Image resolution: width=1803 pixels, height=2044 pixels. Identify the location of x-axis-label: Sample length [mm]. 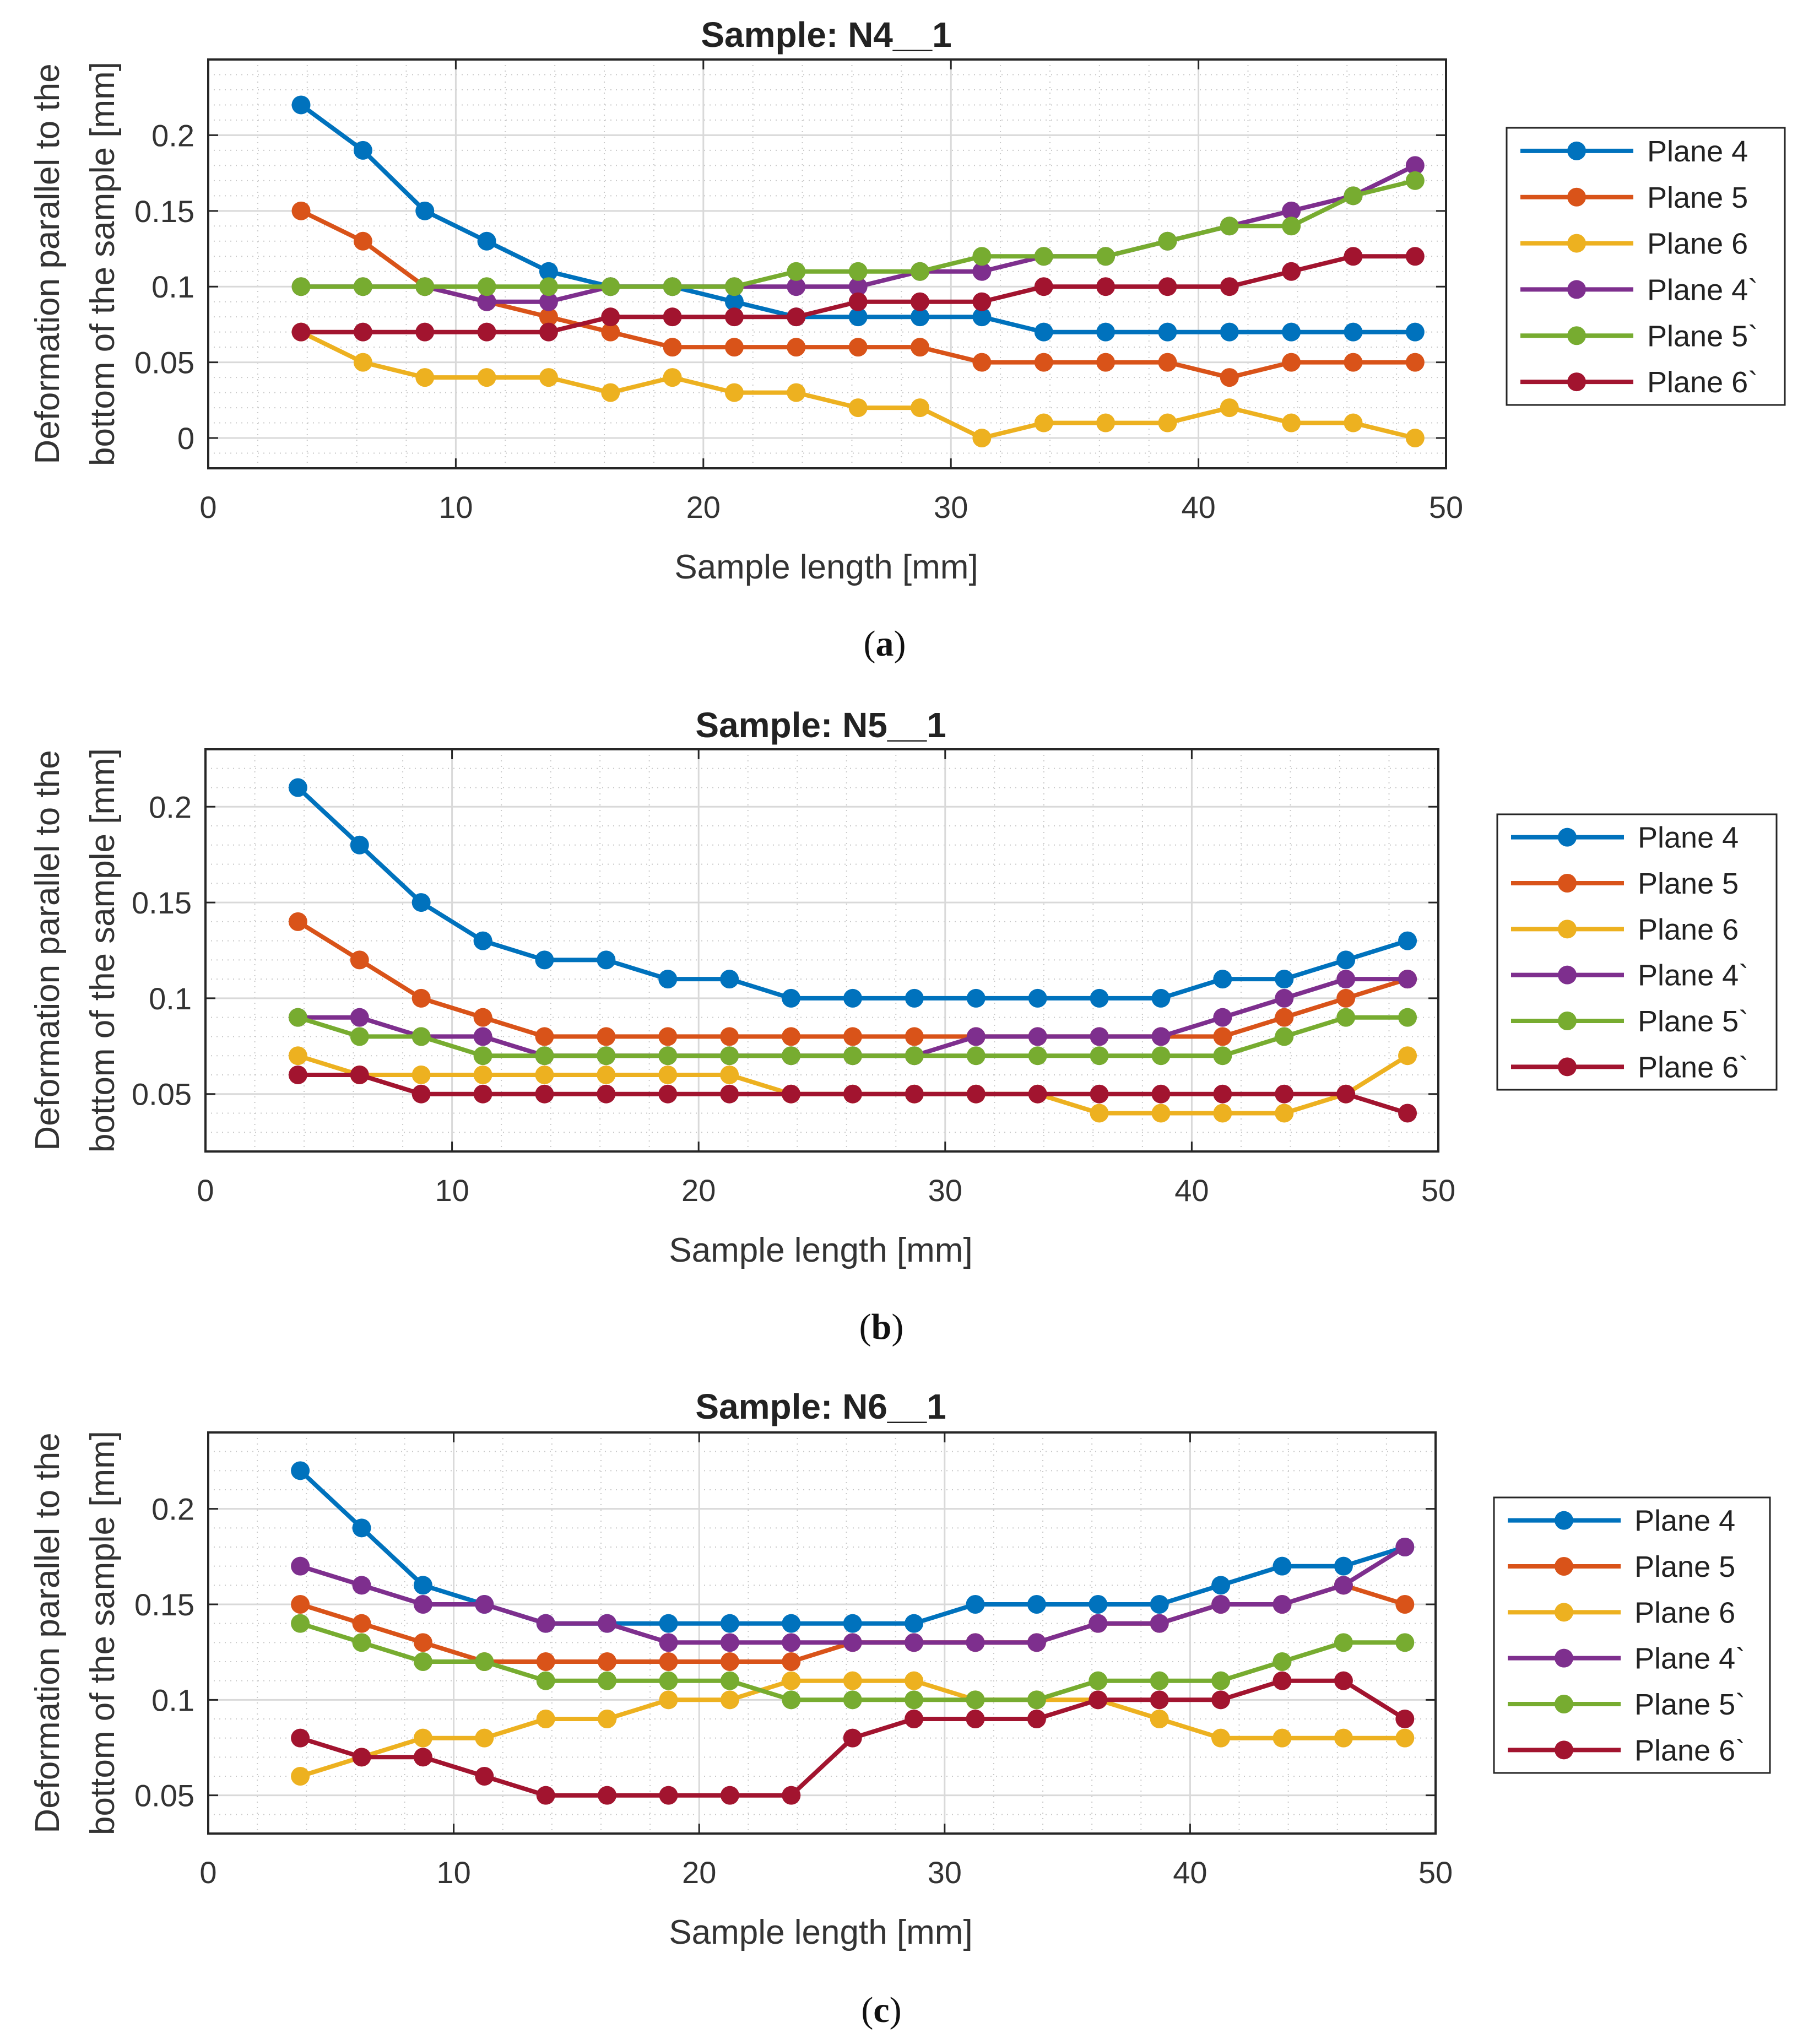
(820, 1932).